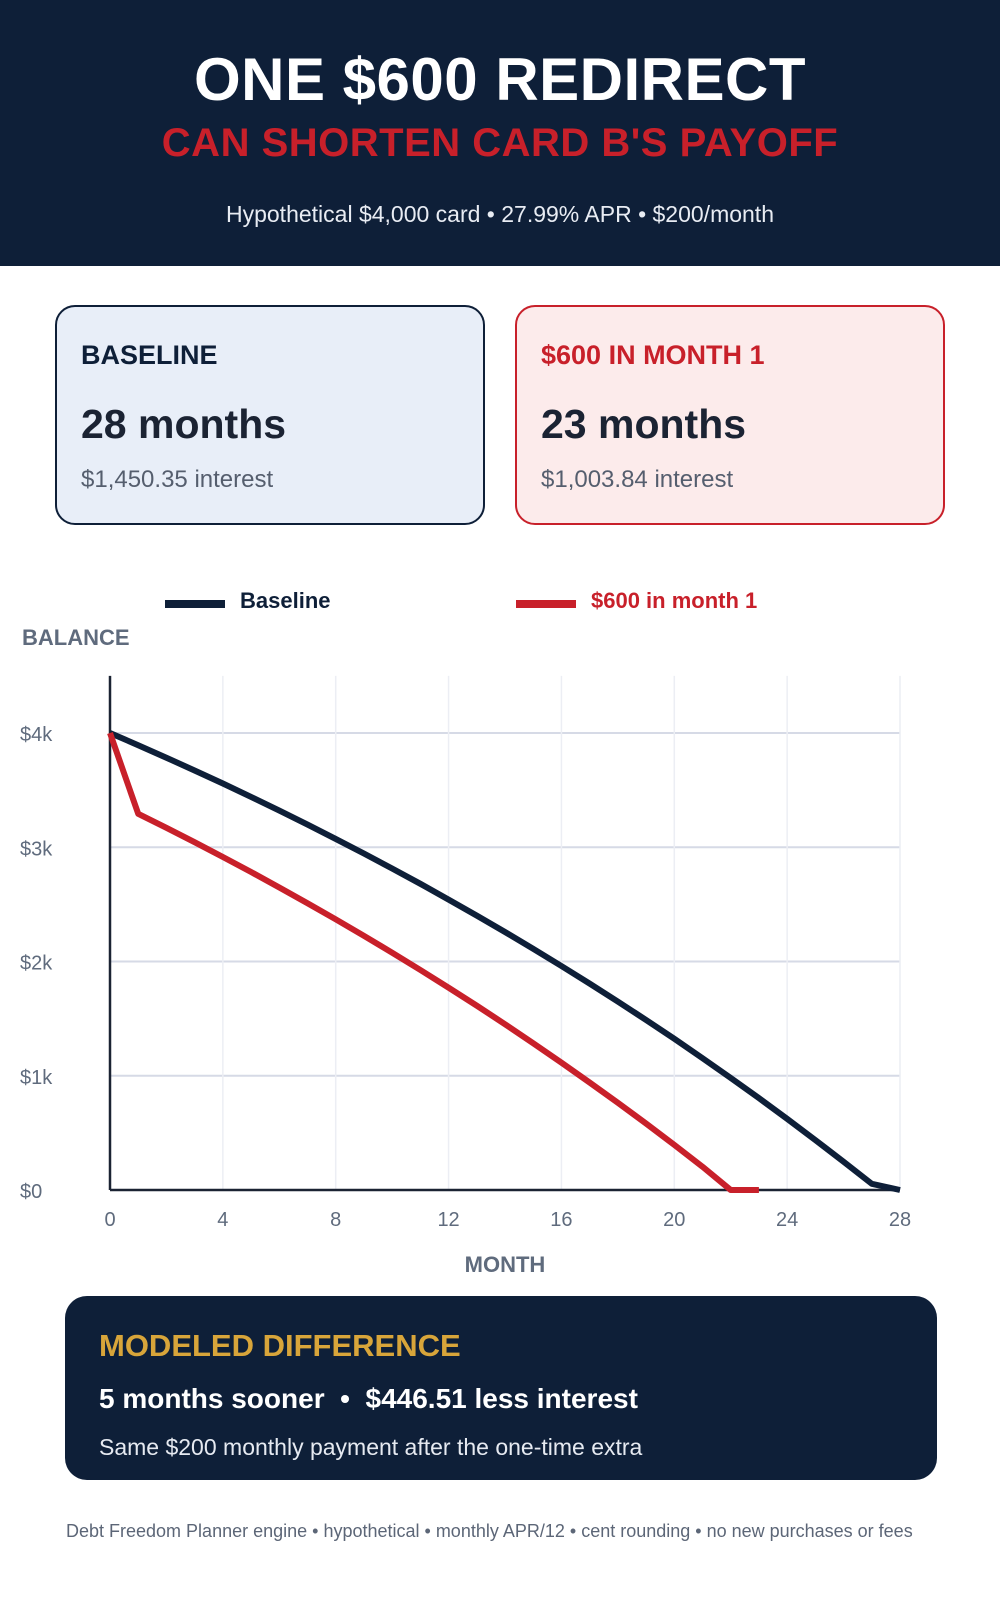 This screenshot has height=1600, width=1000. Describe the element at coordinates (109, 1220) in the screenshot. I see `x-tick-label: 0` at that location.